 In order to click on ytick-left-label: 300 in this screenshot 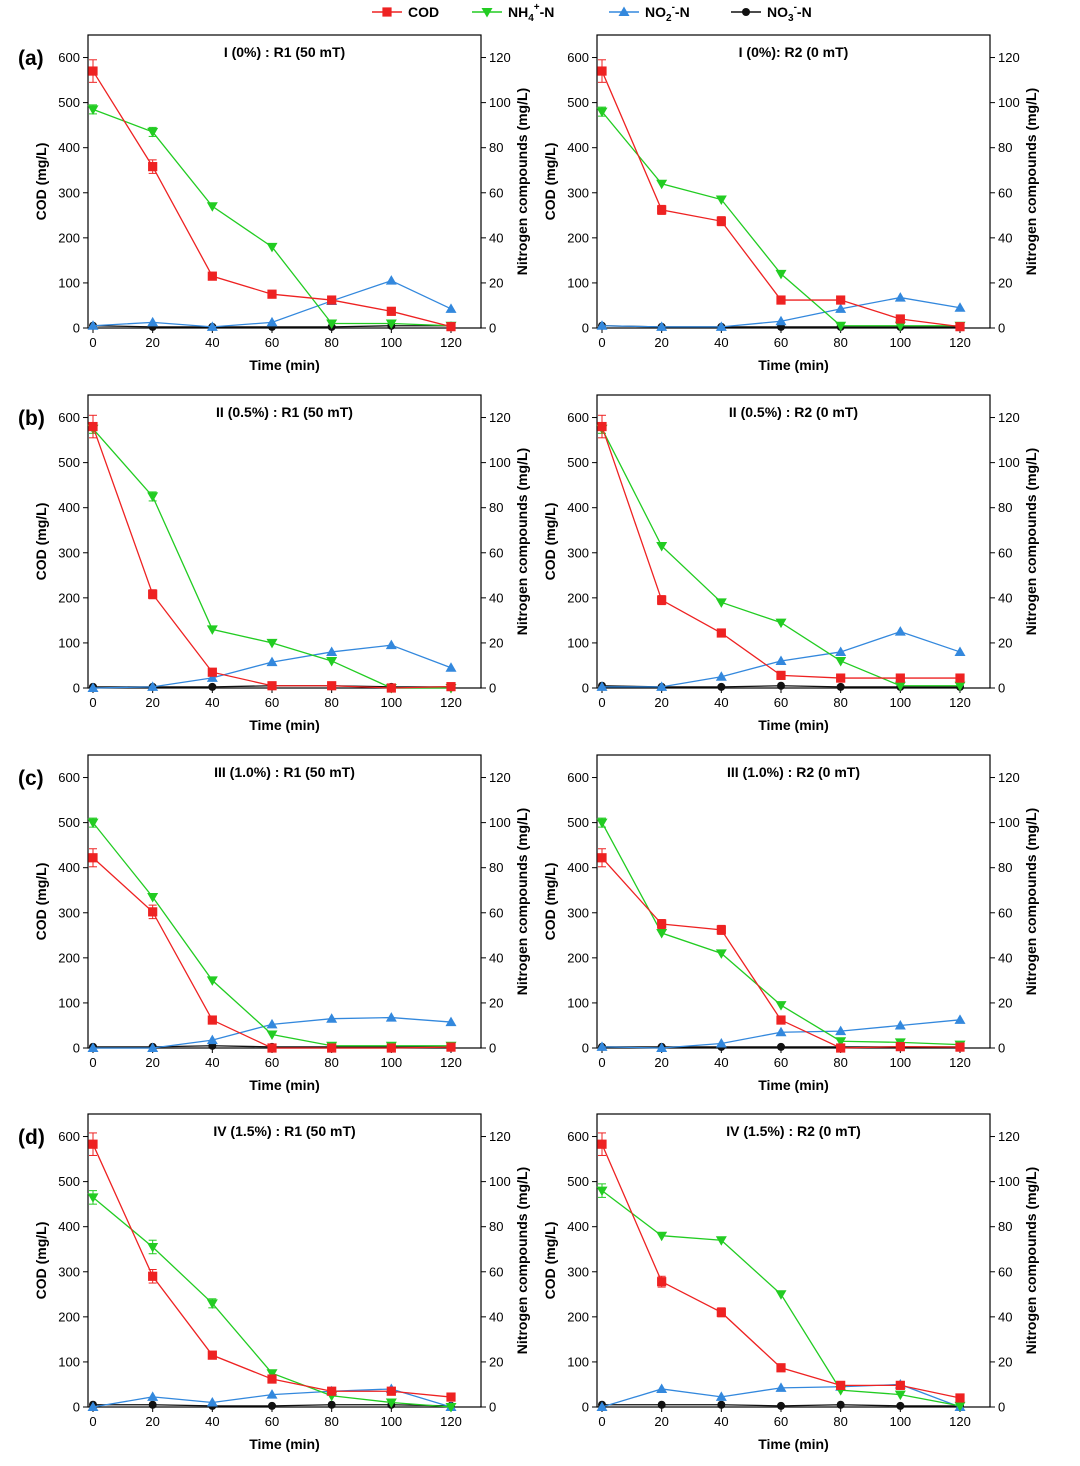, I will do `click(69, 192)`.